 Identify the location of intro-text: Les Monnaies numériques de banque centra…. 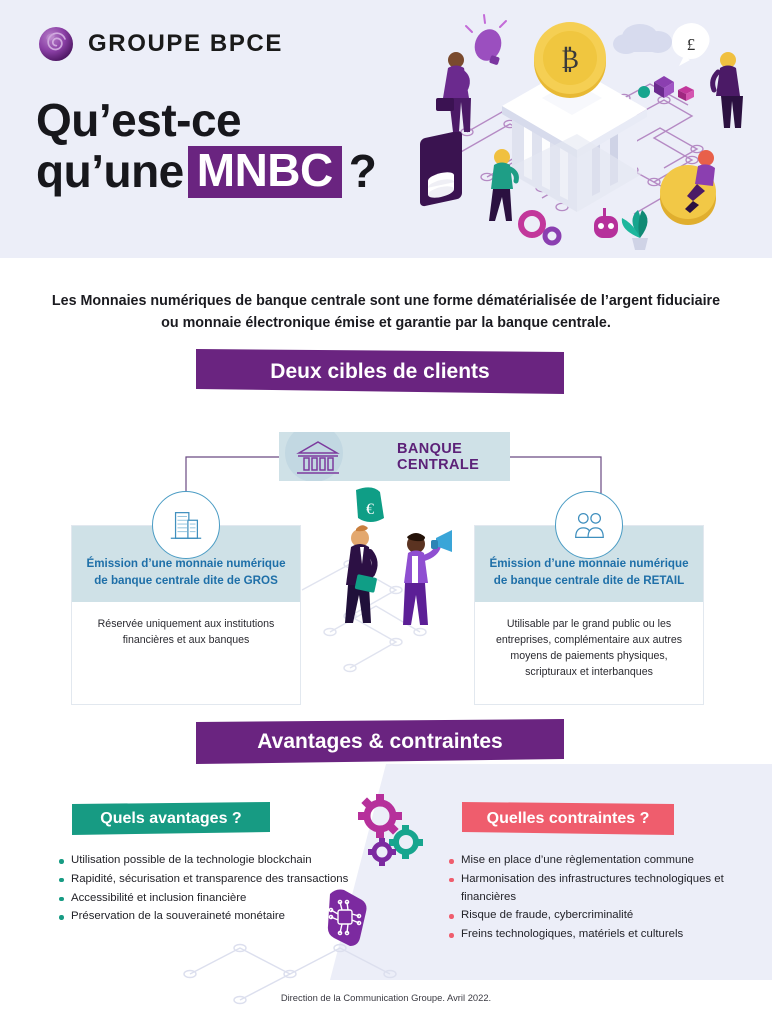
(386, 312).